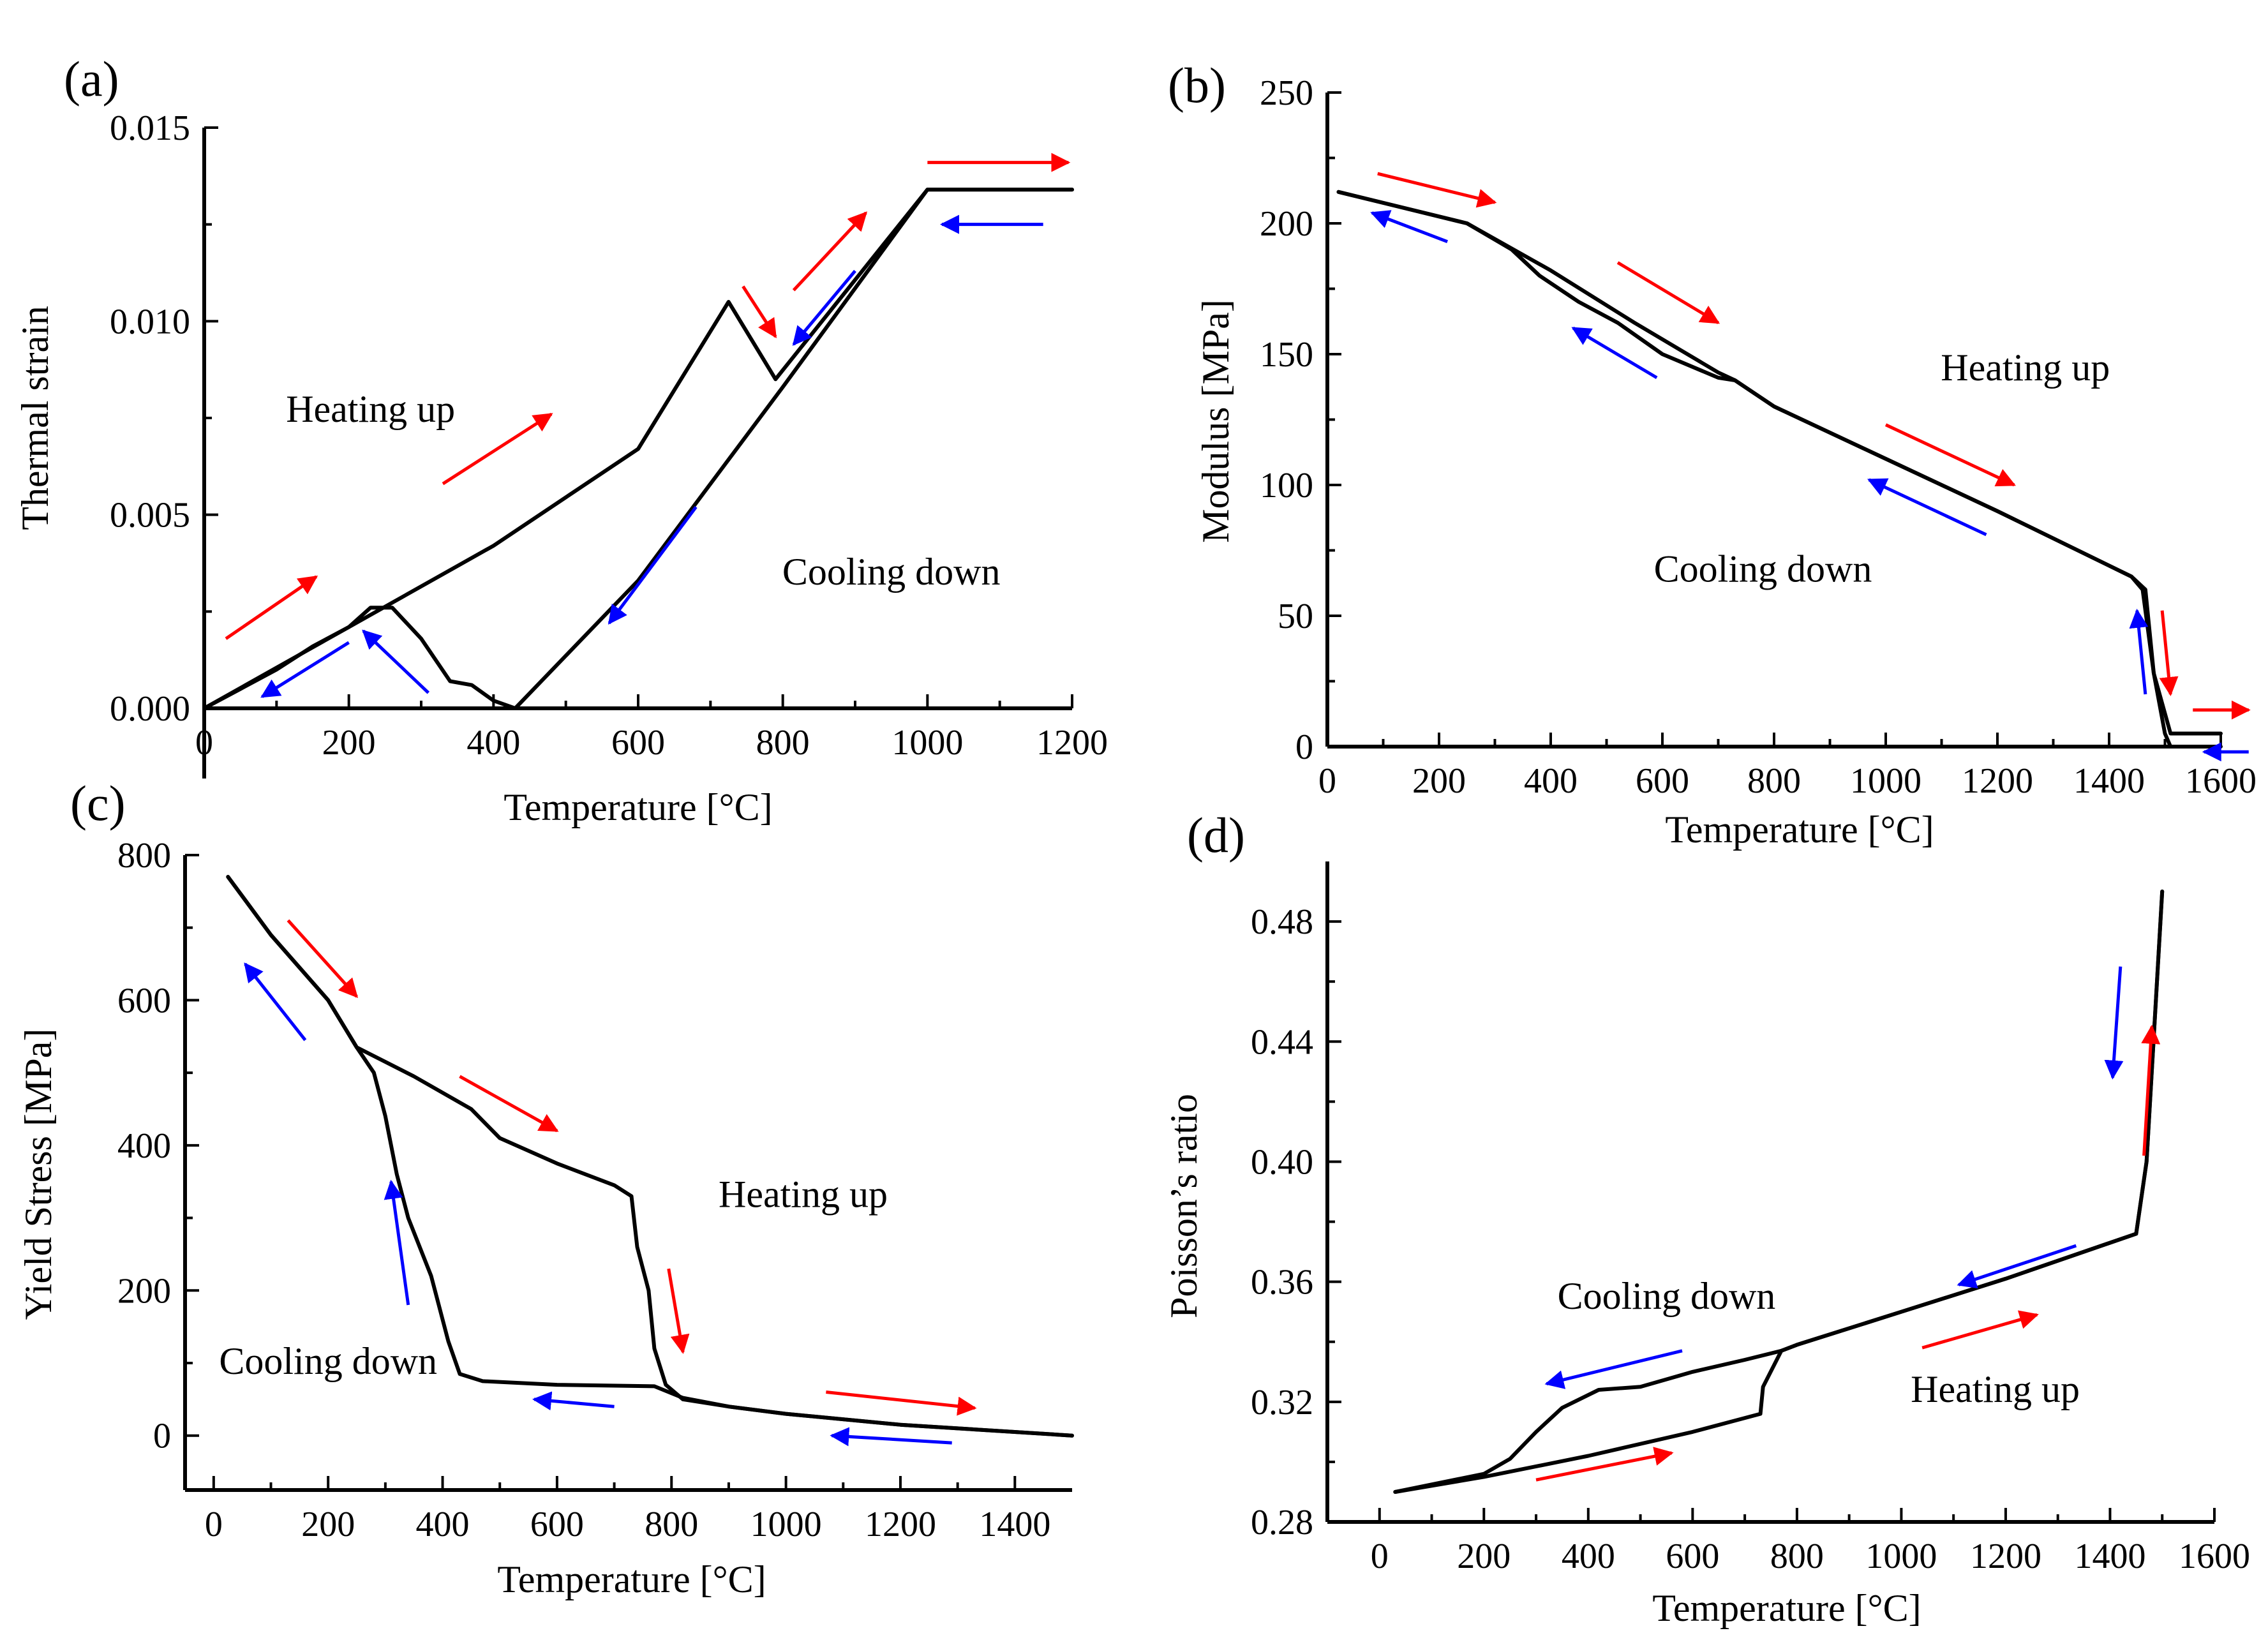  I want to click on x-axis-title-d: Temperature [°C], so click(1787, 1608).